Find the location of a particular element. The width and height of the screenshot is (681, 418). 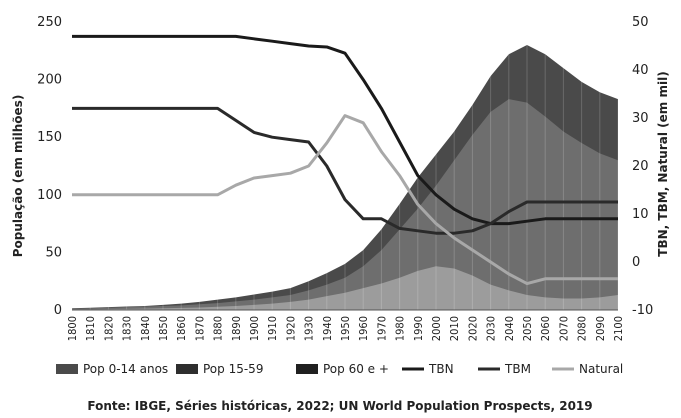

y-left-tick-label: 100 is located at coordinates (49, 195).